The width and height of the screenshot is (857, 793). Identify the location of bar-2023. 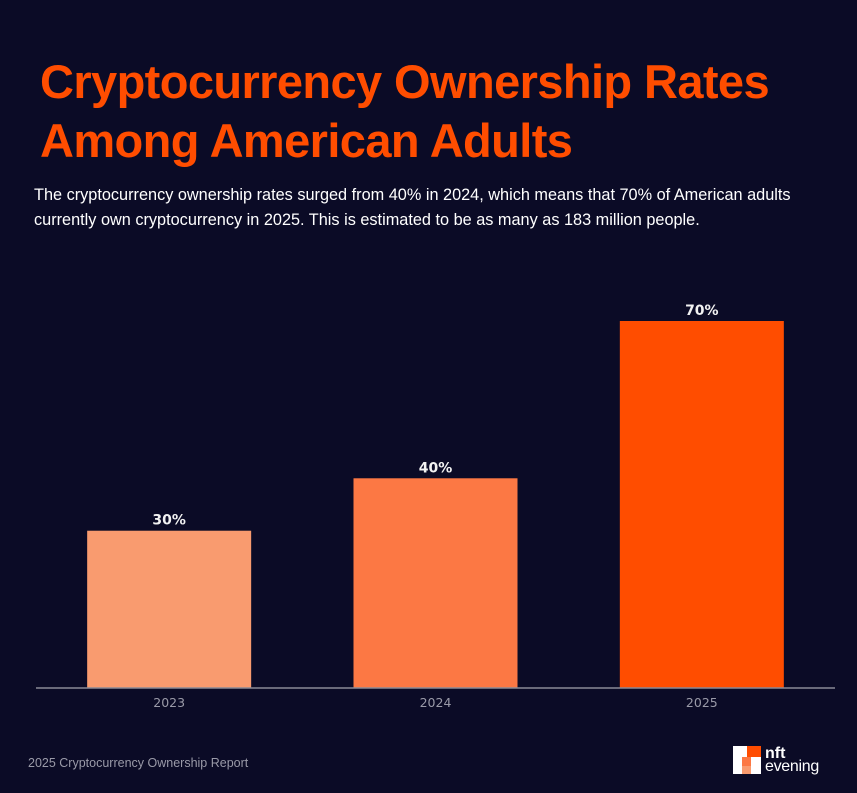
(169, 609).